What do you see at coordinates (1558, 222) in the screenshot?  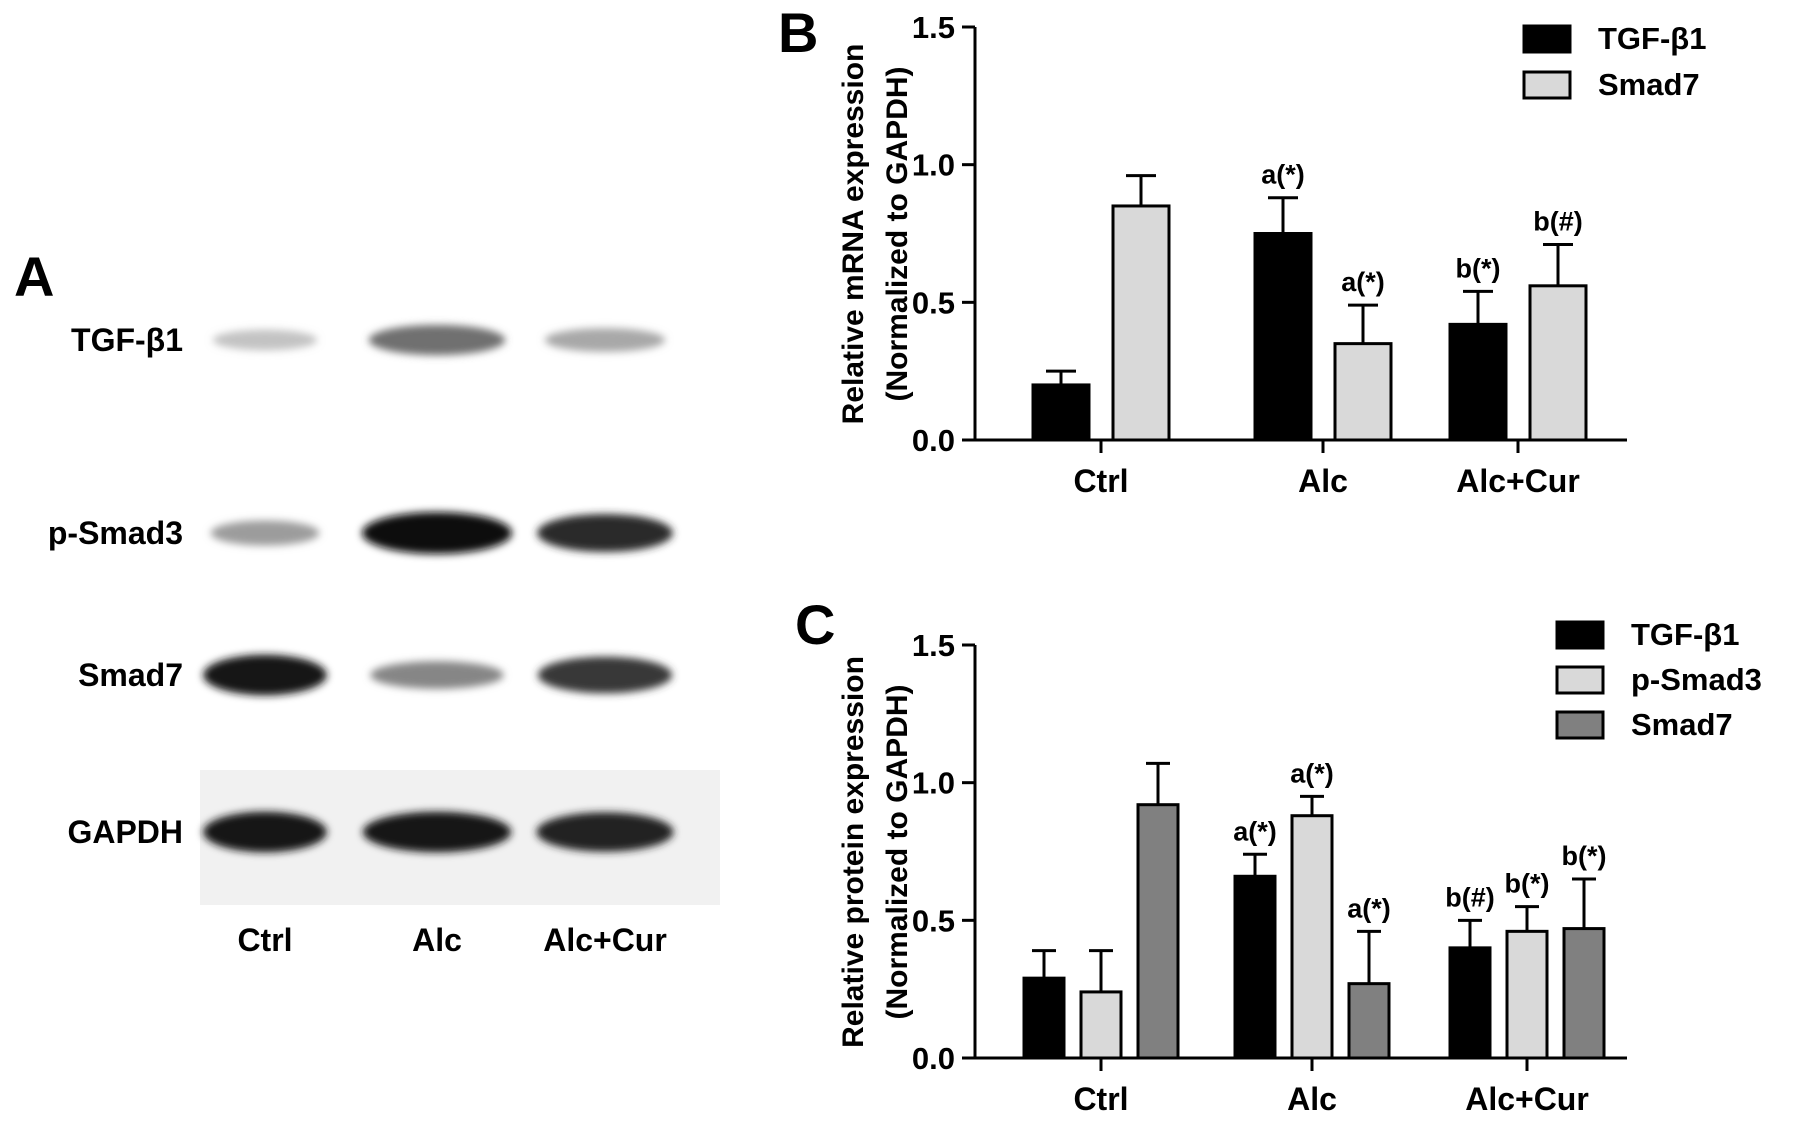 I see `significance-label-smad7-alc-cur: b(#)` at bounding box center [1558, 222].